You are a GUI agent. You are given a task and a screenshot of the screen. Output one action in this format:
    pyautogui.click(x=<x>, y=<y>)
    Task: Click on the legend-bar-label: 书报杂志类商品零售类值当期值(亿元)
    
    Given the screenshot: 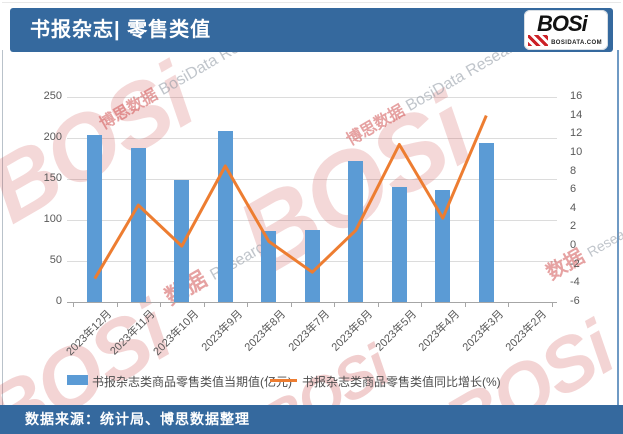 What is the action you would take?
    pyautogui.click(x=192, y=382)
    